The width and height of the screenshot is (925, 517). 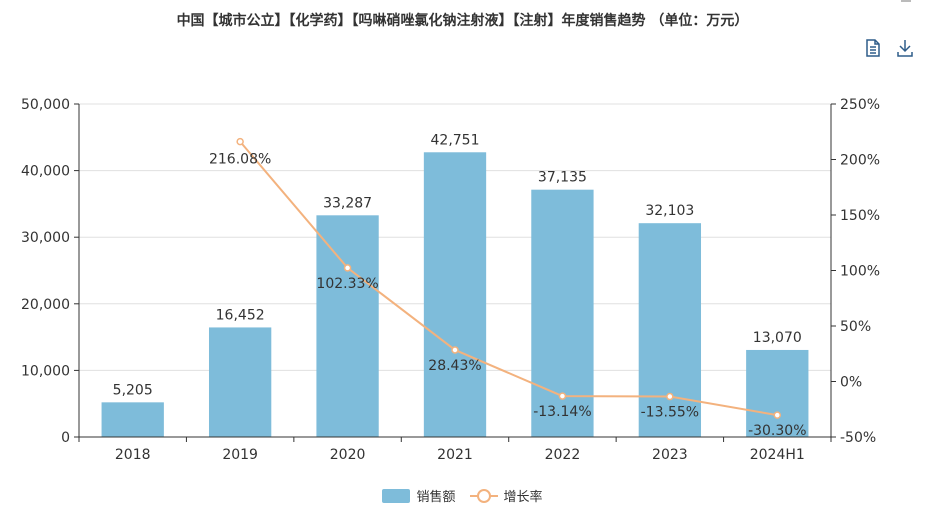 I want to click on bar-value-label: 32,103, so click(x=669, y=211).